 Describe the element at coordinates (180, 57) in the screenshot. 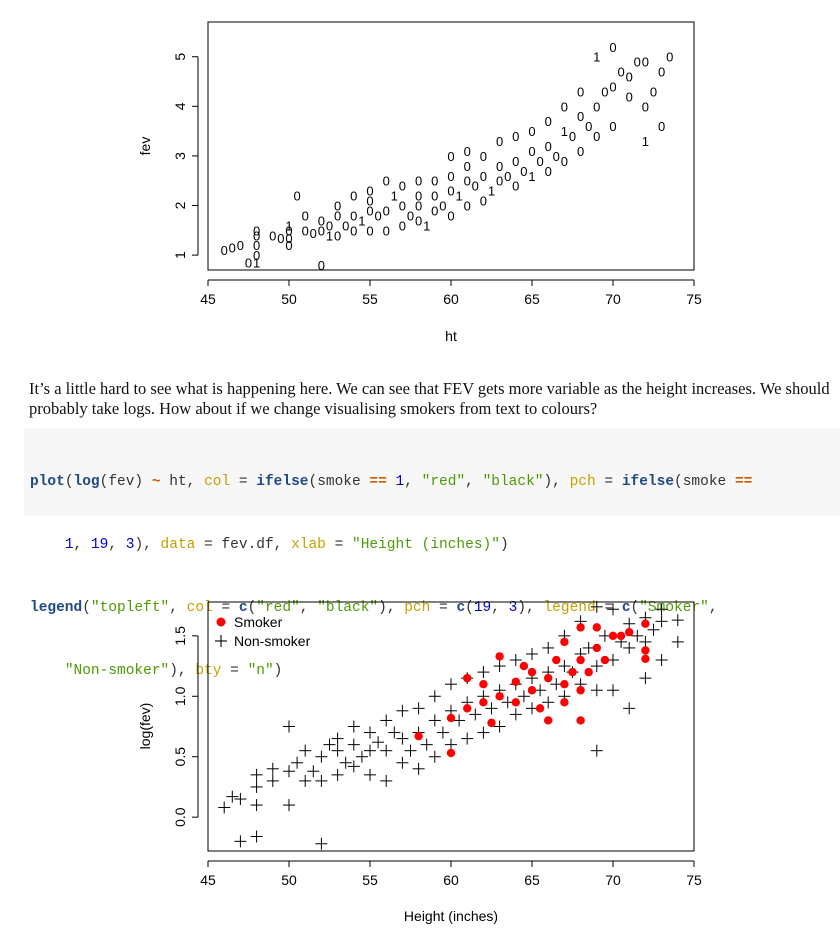

I see `y-tick-label: 5` at that location.